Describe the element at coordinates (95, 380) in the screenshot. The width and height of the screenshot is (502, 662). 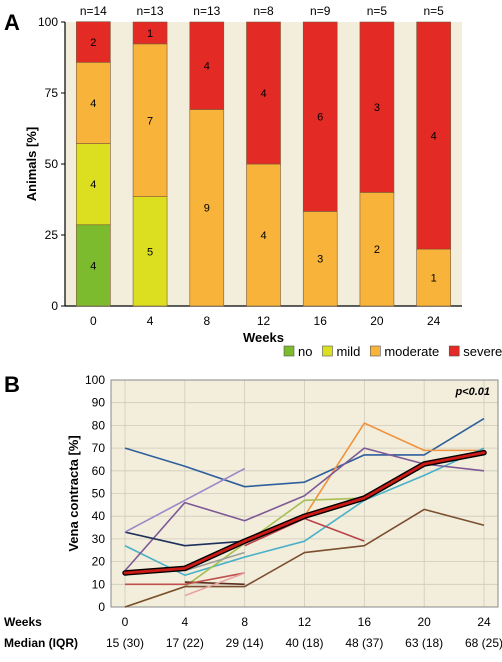
I see `panel-b-y-tick-label: 100` at that location.